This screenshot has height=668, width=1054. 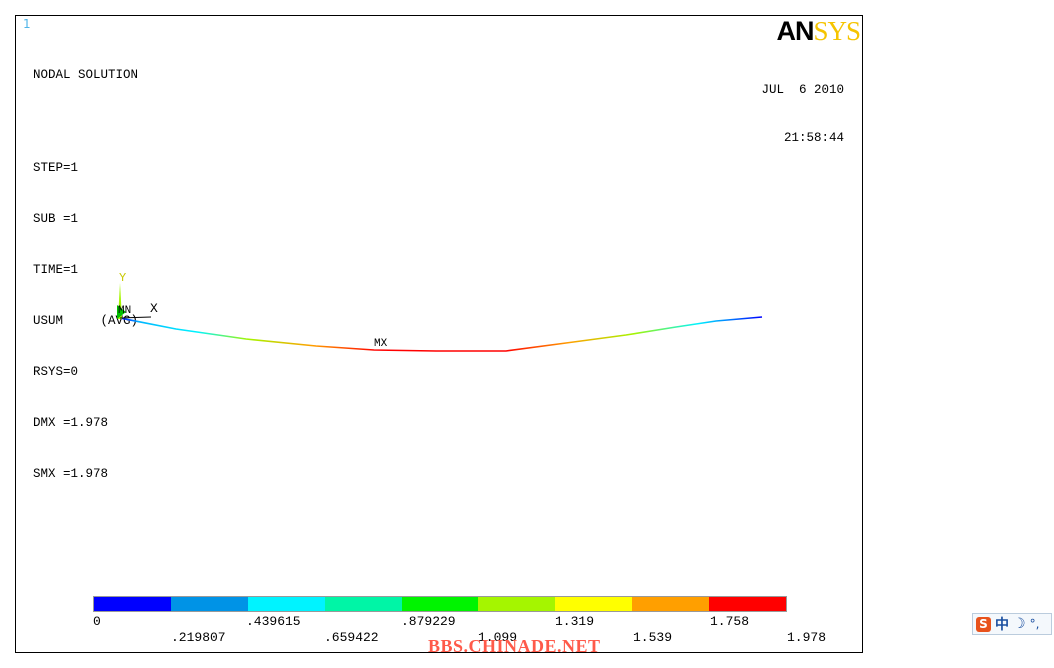 What do you see at coordinates (802, 90) in the screenshot?
I see `date-text: JUL 6 2010` at bounding box center [802, 90].